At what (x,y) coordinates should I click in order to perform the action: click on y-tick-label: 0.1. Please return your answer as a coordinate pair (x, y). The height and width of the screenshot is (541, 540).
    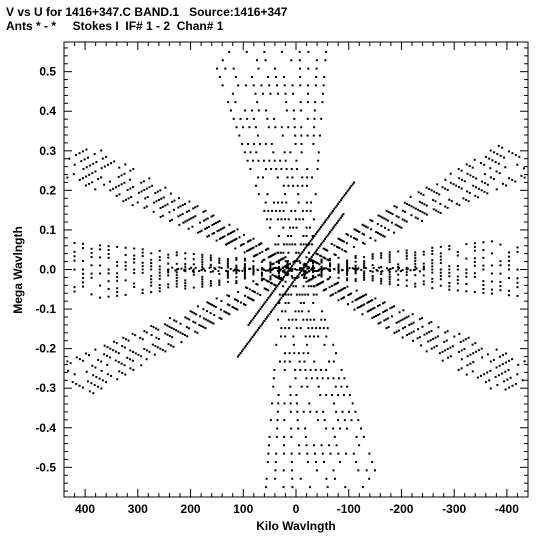
    Looking at the image, I should click on (47, 230).